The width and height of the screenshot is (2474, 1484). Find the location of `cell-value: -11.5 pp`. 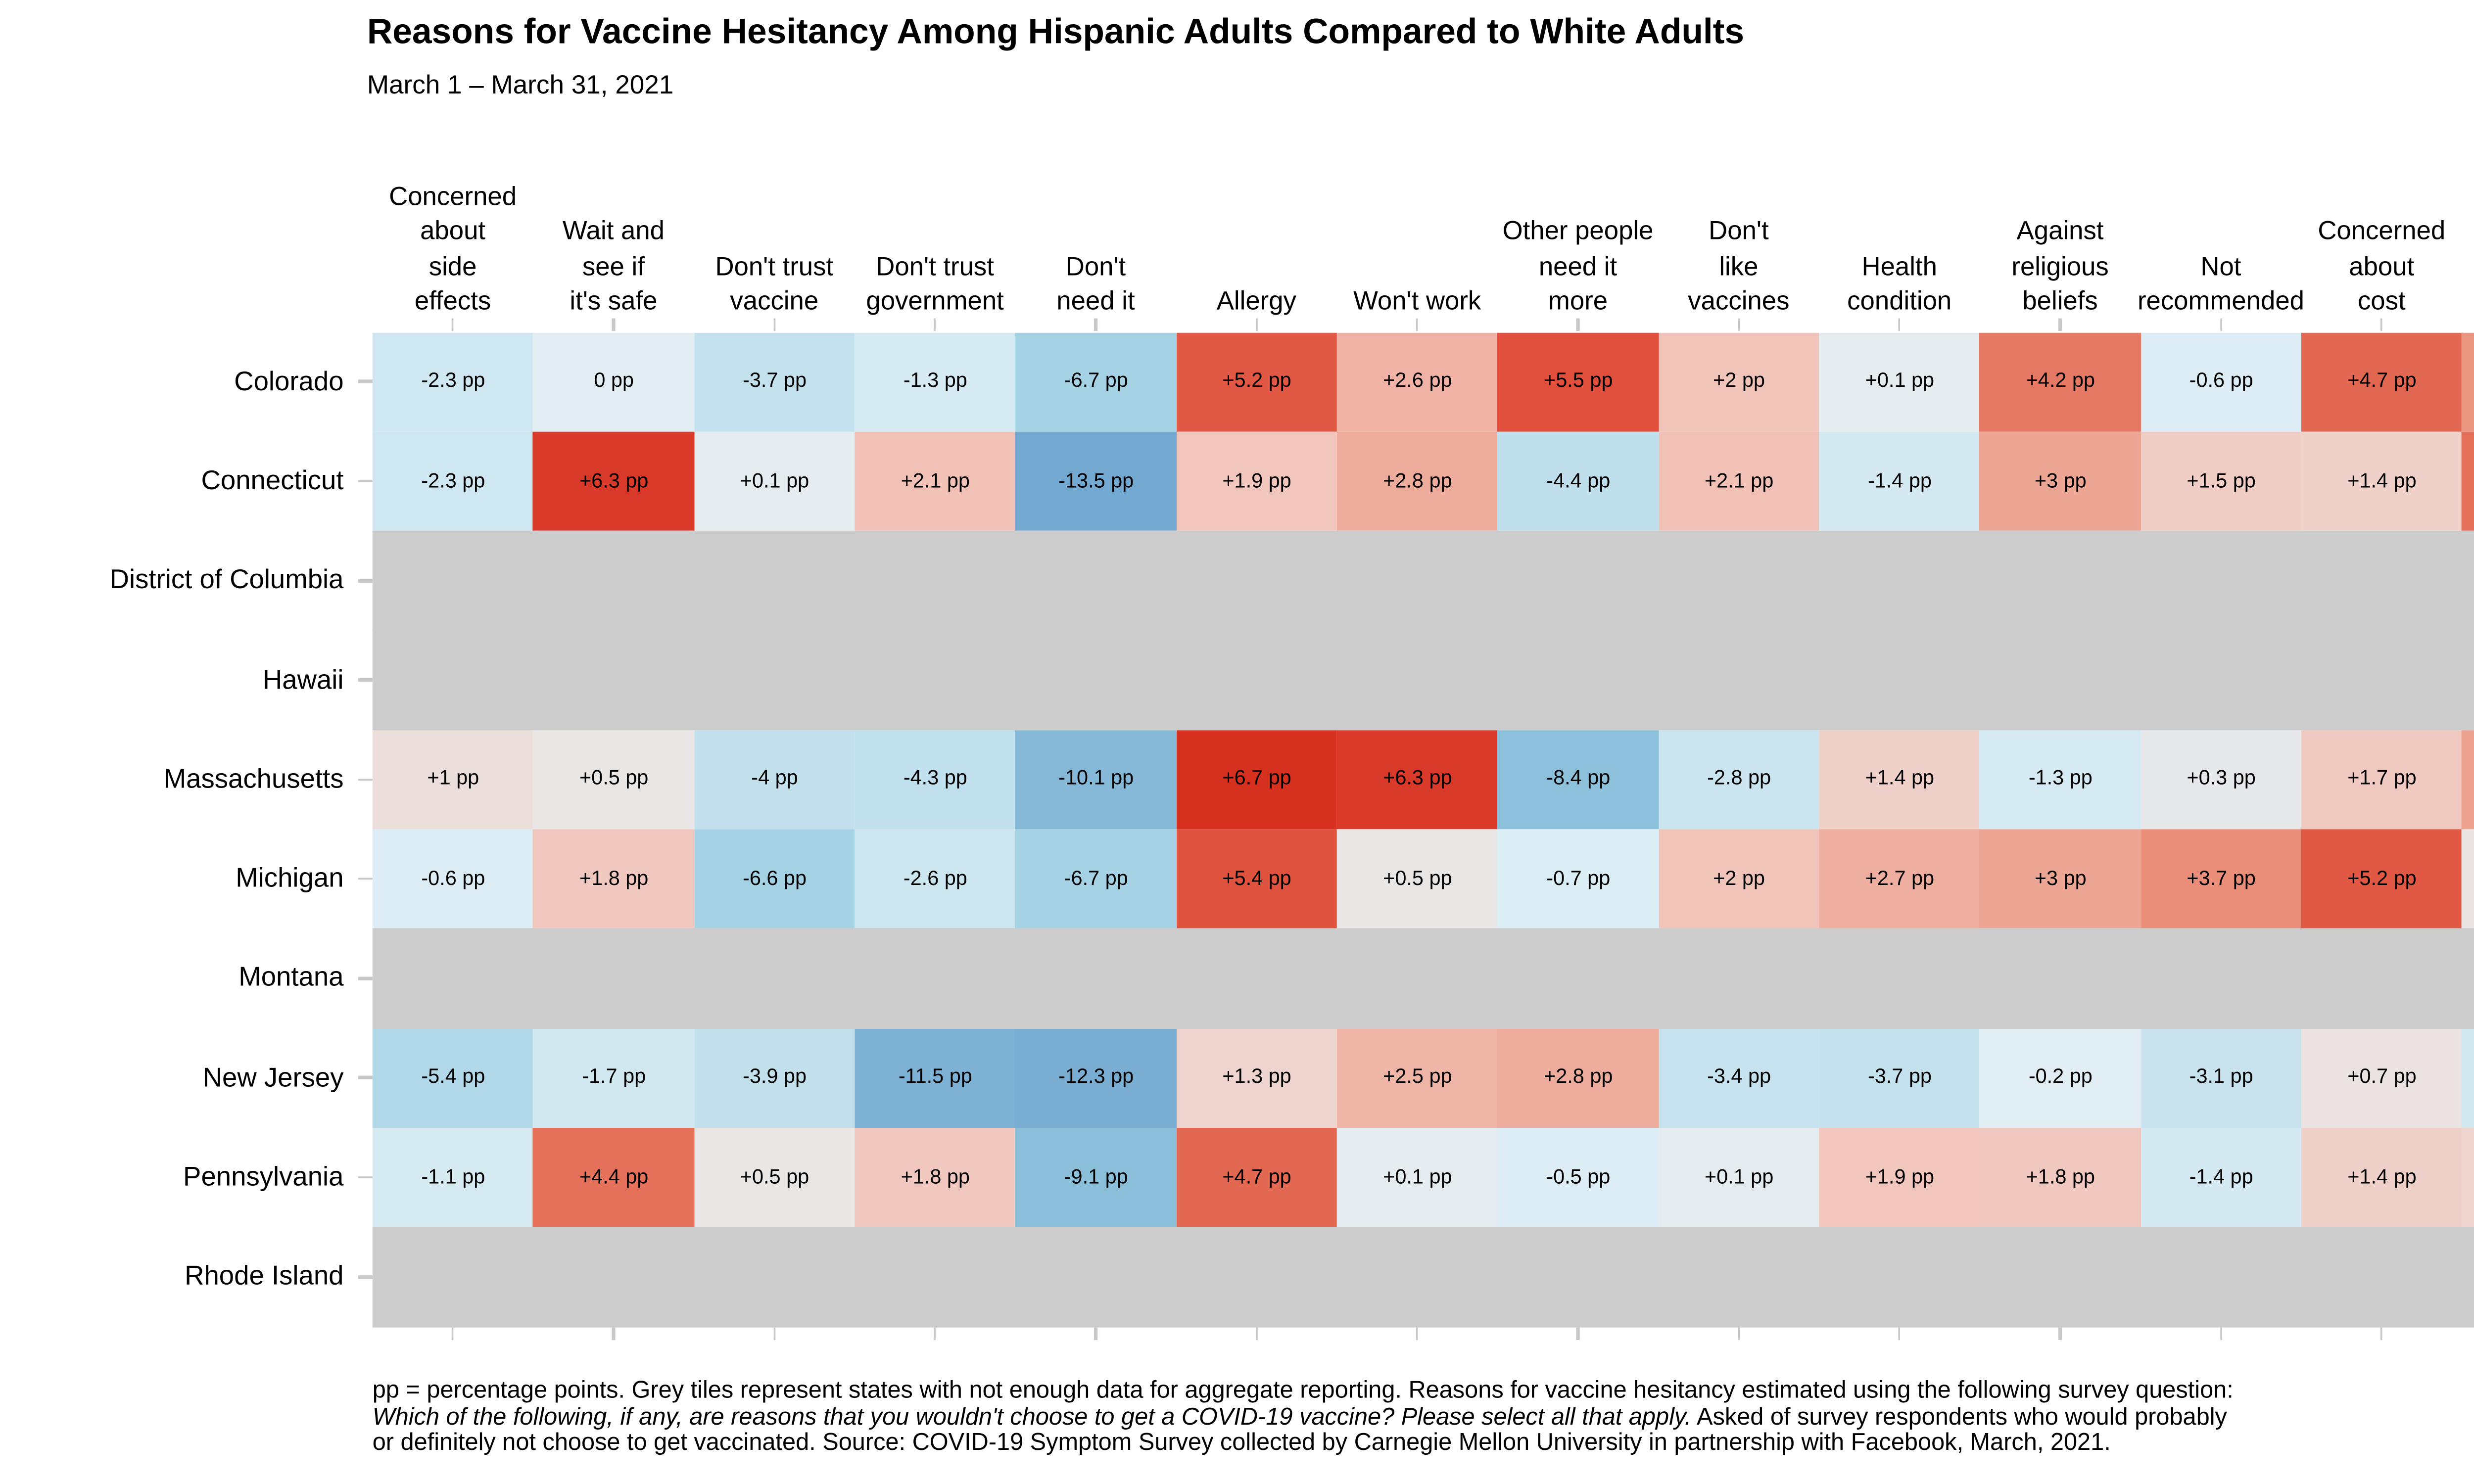

cell-value: -11.5 pp is located at coordinates (935, 1078).